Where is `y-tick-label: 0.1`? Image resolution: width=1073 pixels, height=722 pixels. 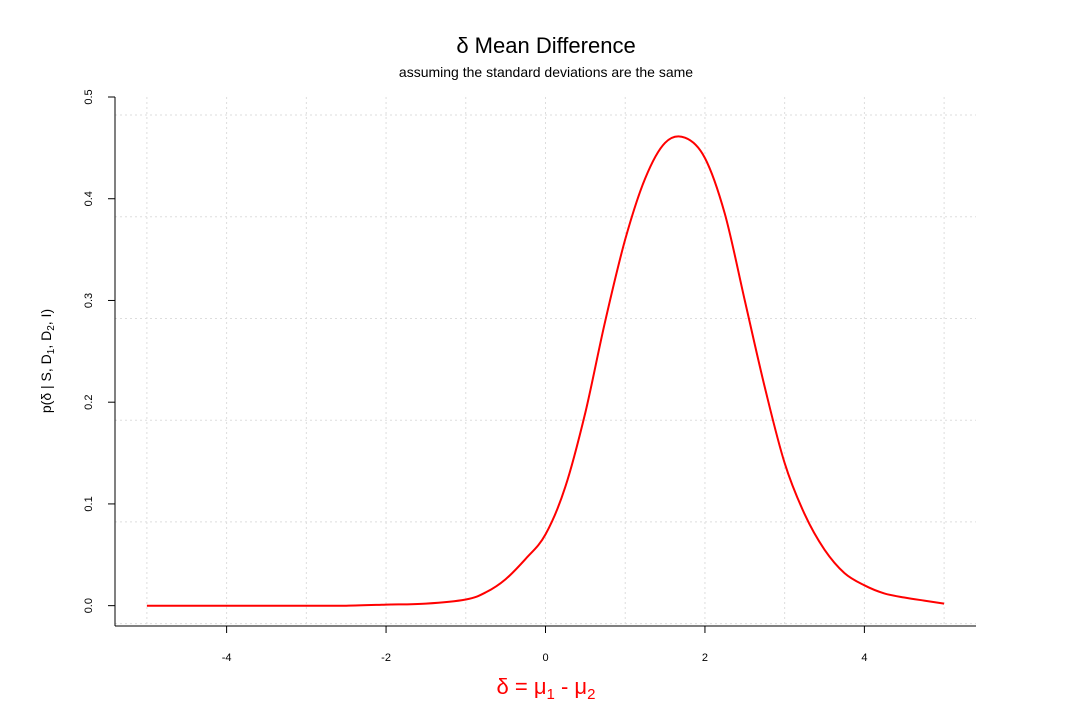
y-tick-label: 0.1 is located at coordinates (89, 503).